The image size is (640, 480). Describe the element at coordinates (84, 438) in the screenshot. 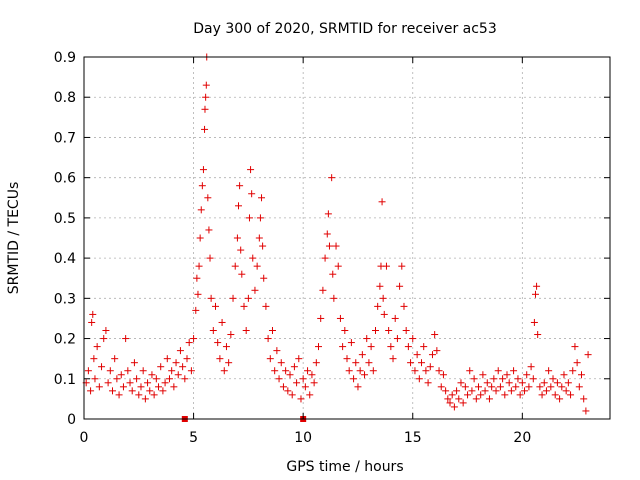

I see `x-tick-label: 0` at that location.